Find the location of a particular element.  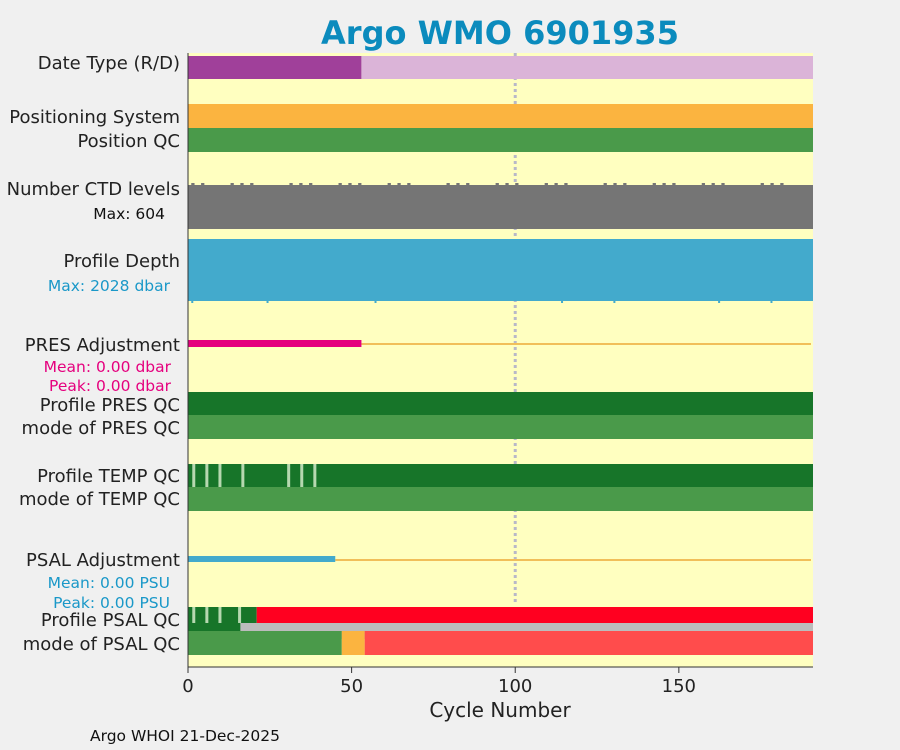

footer-credit: Argo WHOI 21-Dec-2025 is located at coordinates (185, 736).